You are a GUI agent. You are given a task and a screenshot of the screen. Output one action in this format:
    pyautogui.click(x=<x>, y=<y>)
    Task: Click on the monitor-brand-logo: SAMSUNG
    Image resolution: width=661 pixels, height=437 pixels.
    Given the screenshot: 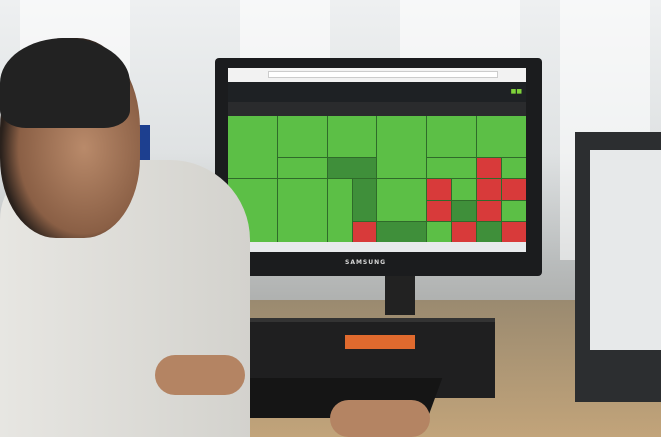 What is the action you would take?
    pyautogui.click(x=366, y=262)
    